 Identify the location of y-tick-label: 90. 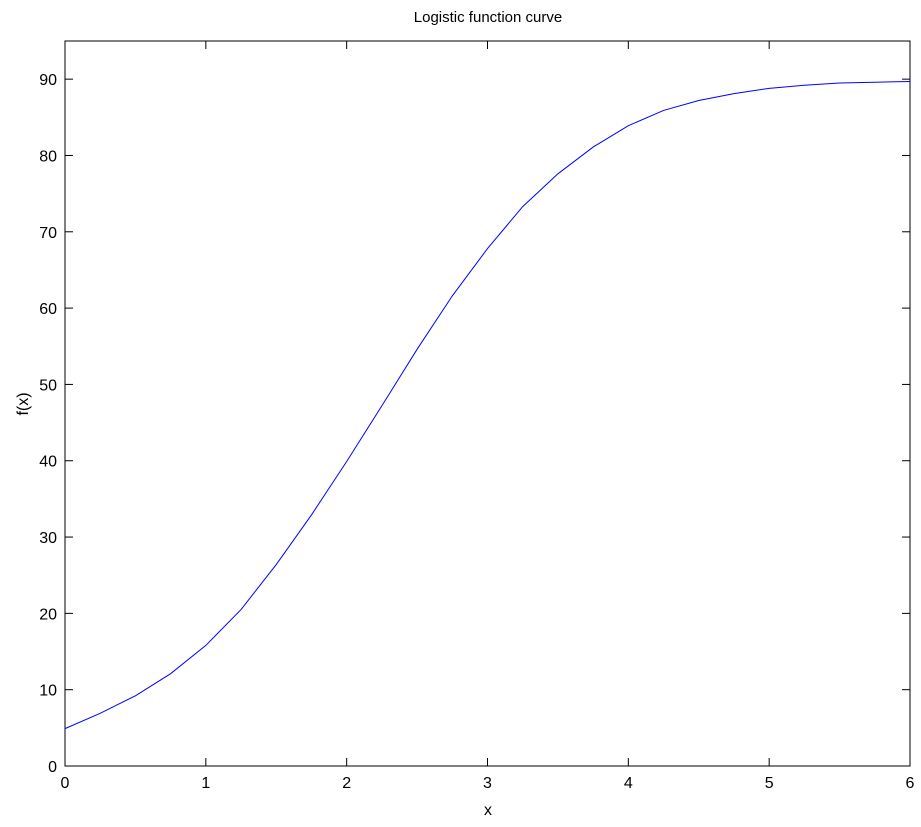
(48, 80).